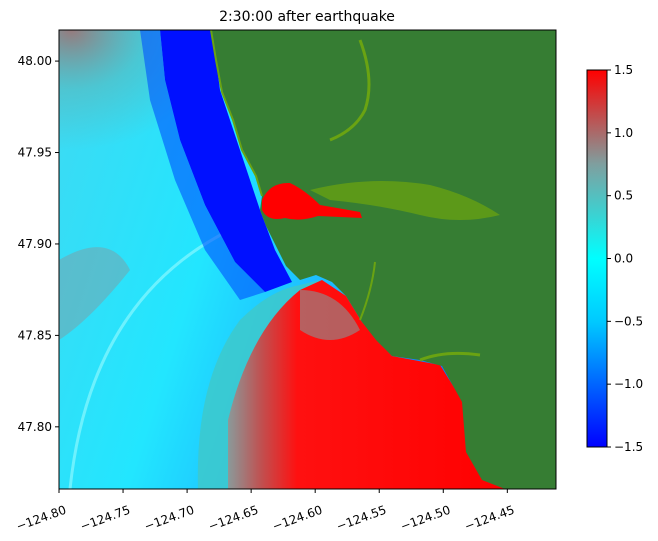 This screenshot has height=541, width=658. I want to click on river-north, so click(350, 90).